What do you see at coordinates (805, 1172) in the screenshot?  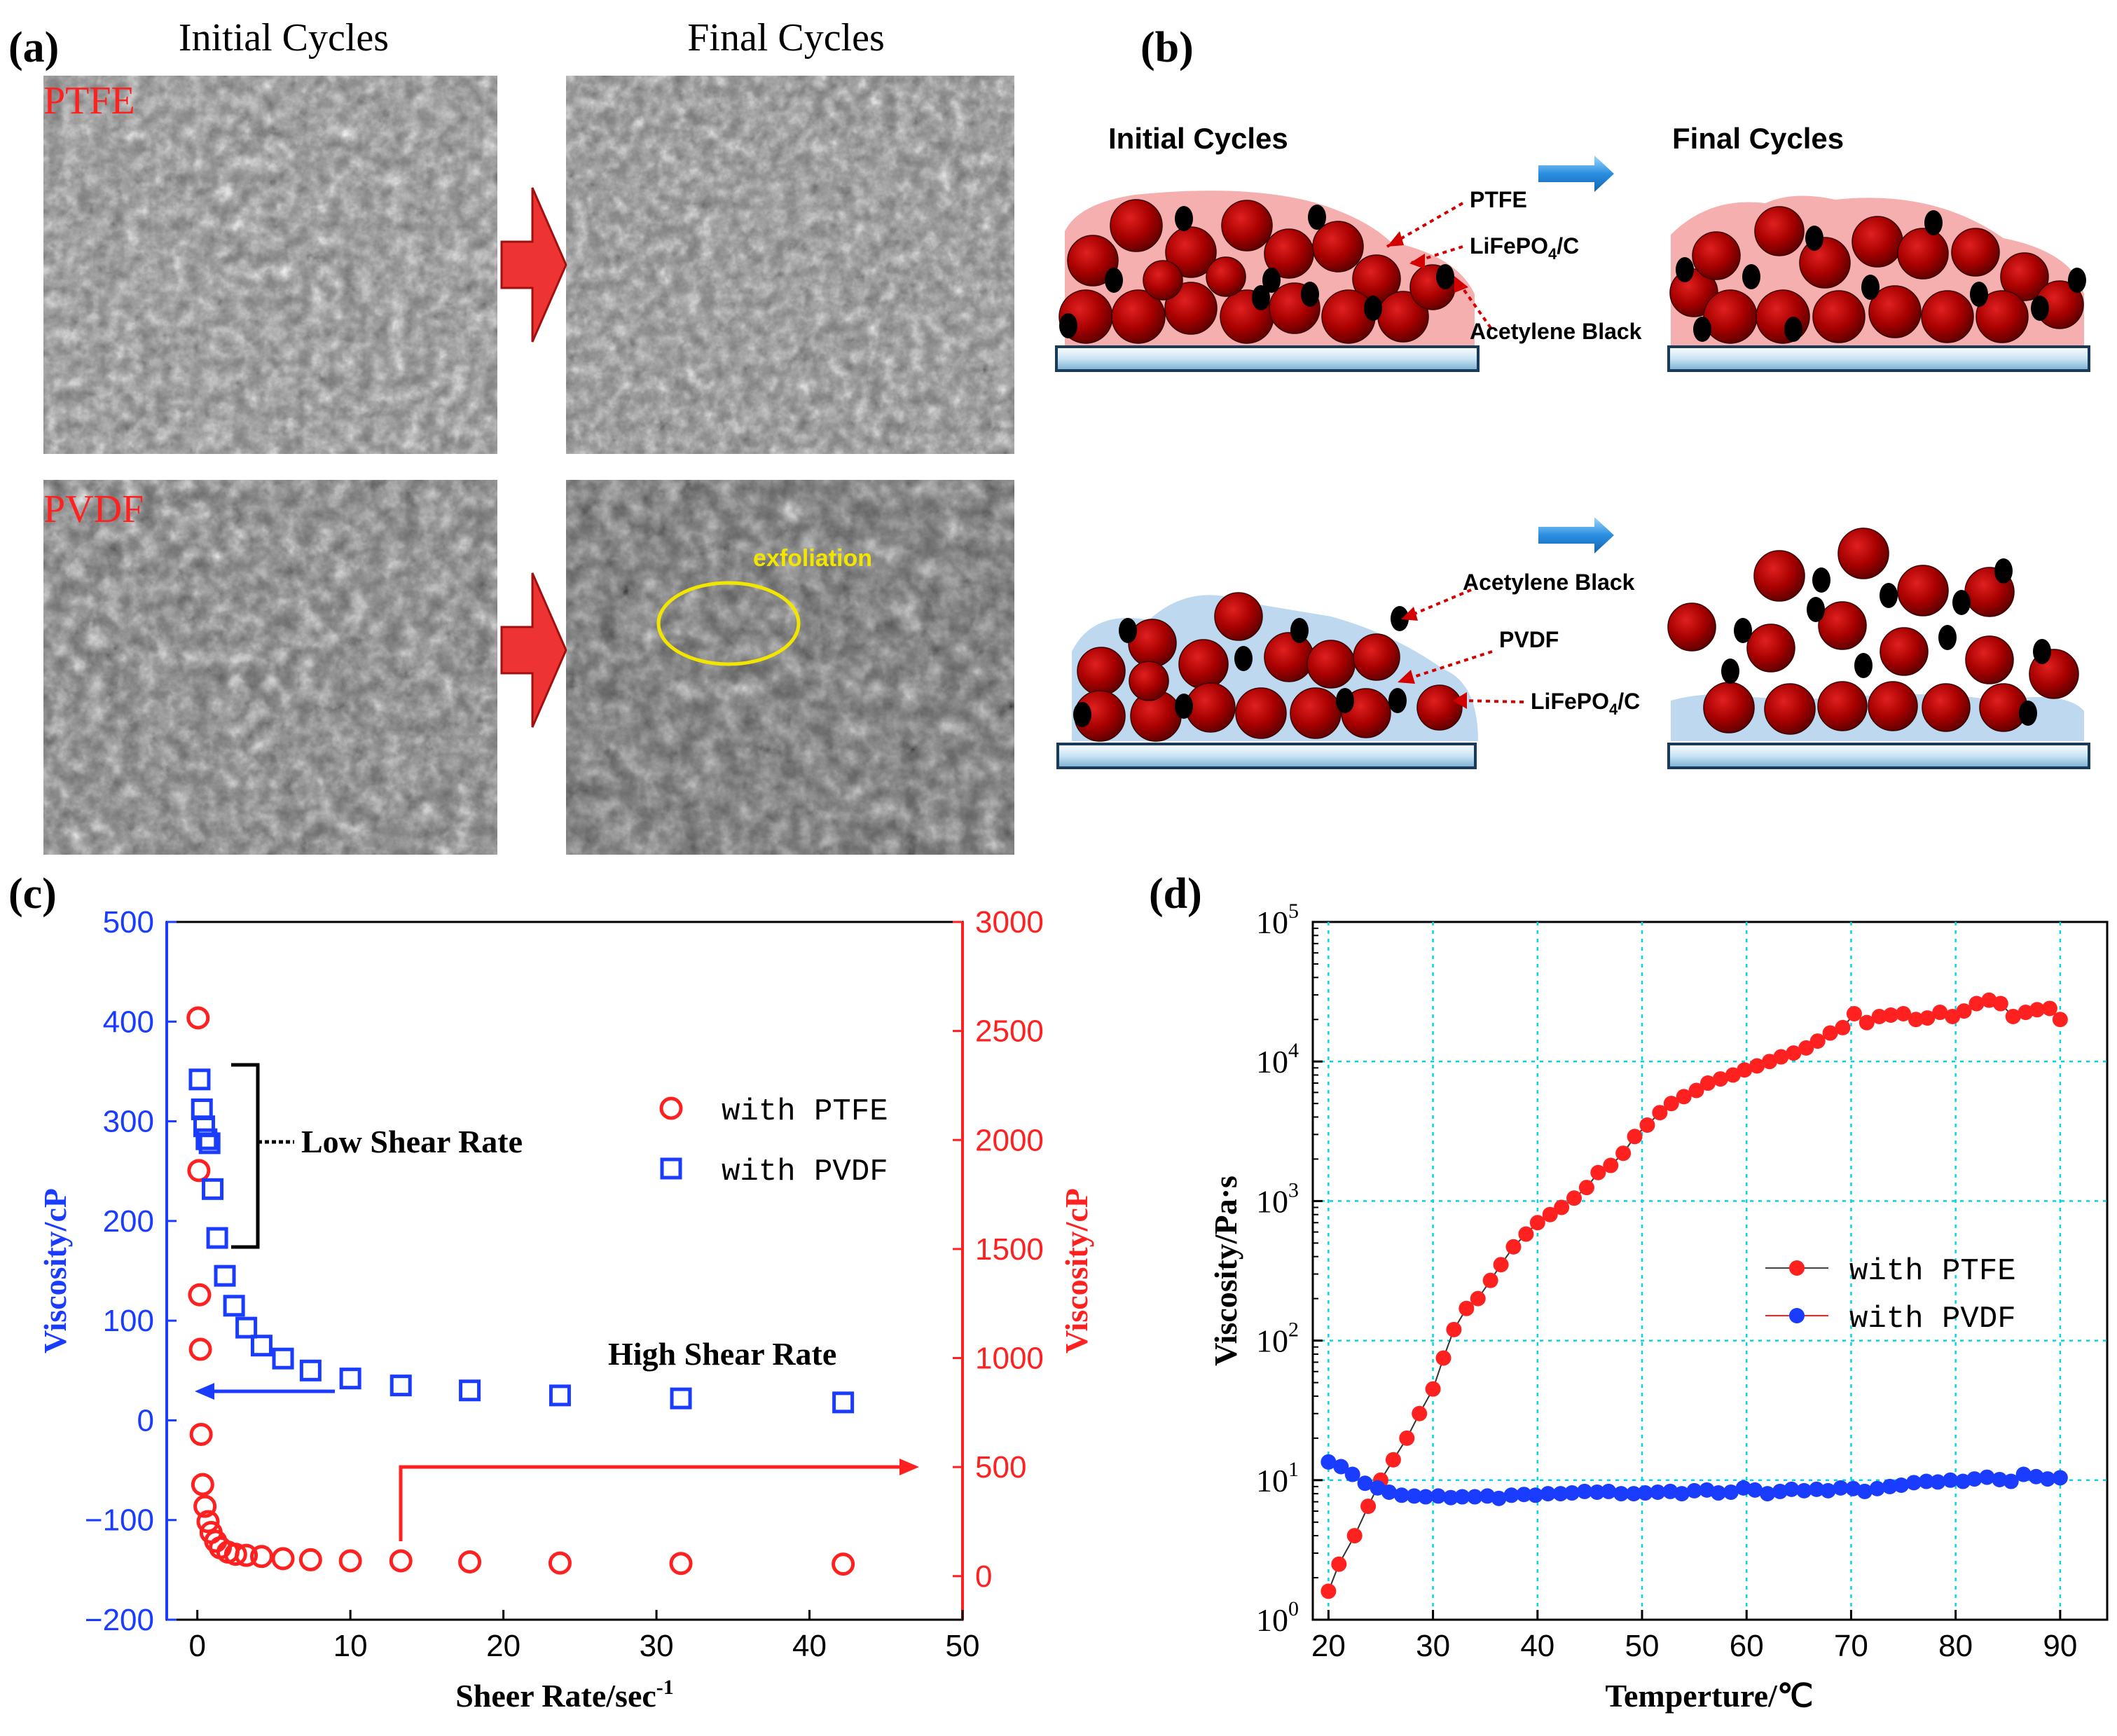 I see `chart-c-legend-pvdf: with PVDF` at bounding box center [805, 1172].